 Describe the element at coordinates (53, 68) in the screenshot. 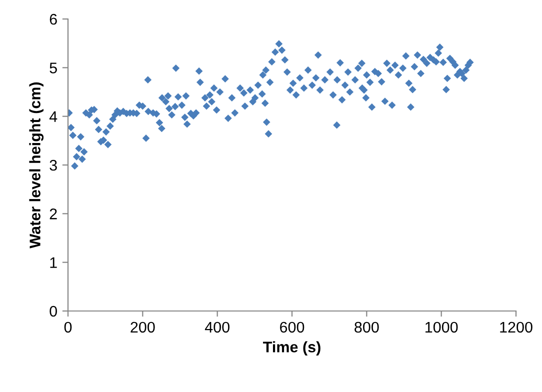

I see `y-tick-label: 5` at that location.